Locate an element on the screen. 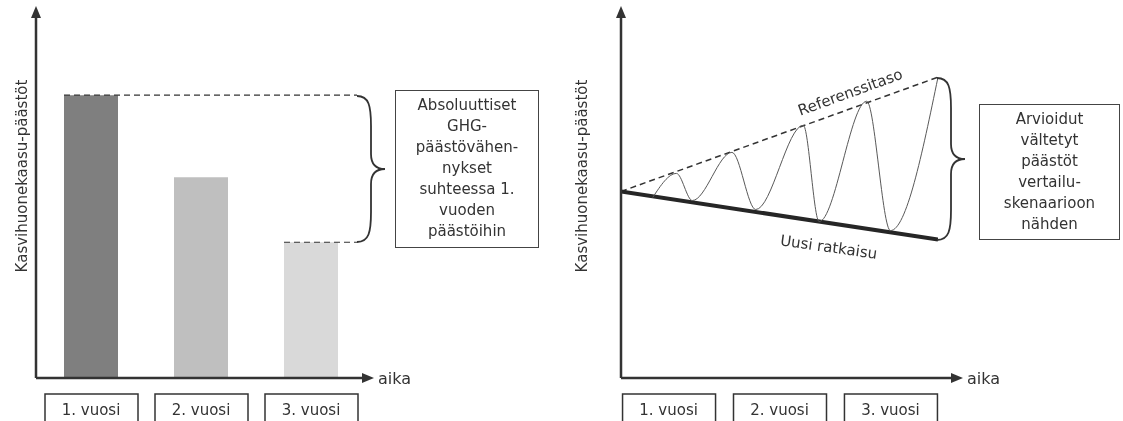  text: Arvioidut vältetyt päästöt vertailu-skenaarioon nähden is located at coordinates (1049, 172).